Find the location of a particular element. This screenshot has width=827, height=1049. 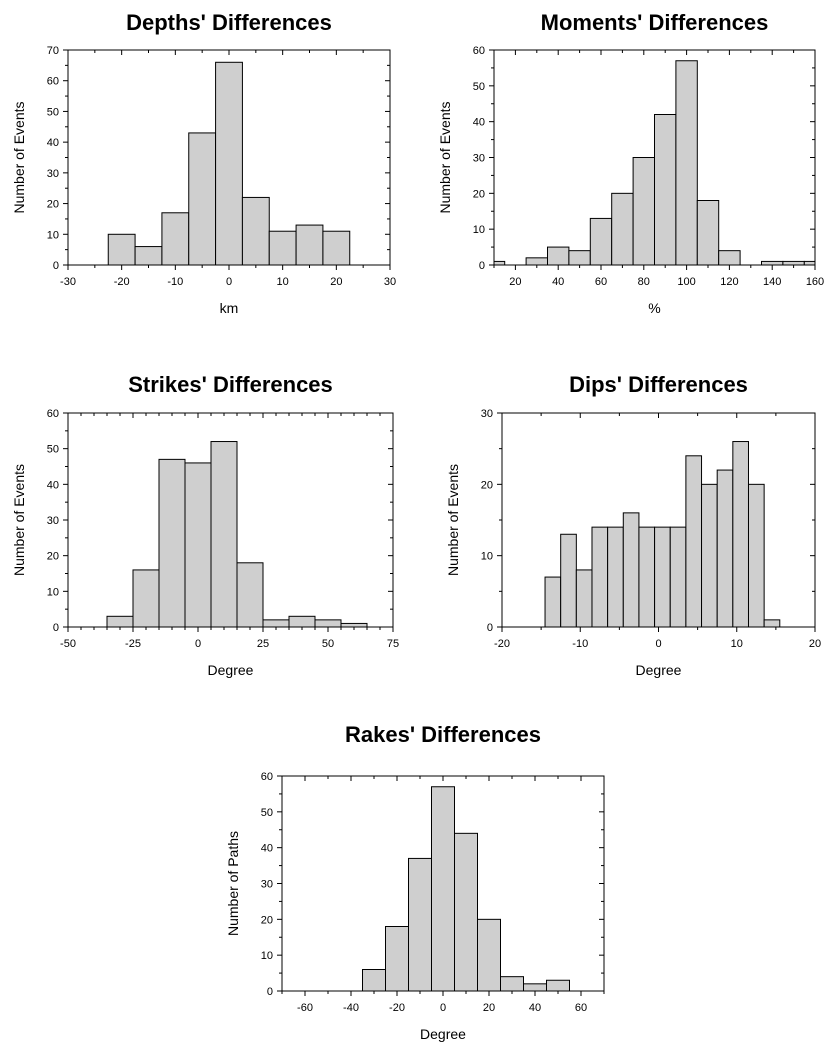

strikes-y-axis-label: Number of Events is located at coordinates (19, 520).